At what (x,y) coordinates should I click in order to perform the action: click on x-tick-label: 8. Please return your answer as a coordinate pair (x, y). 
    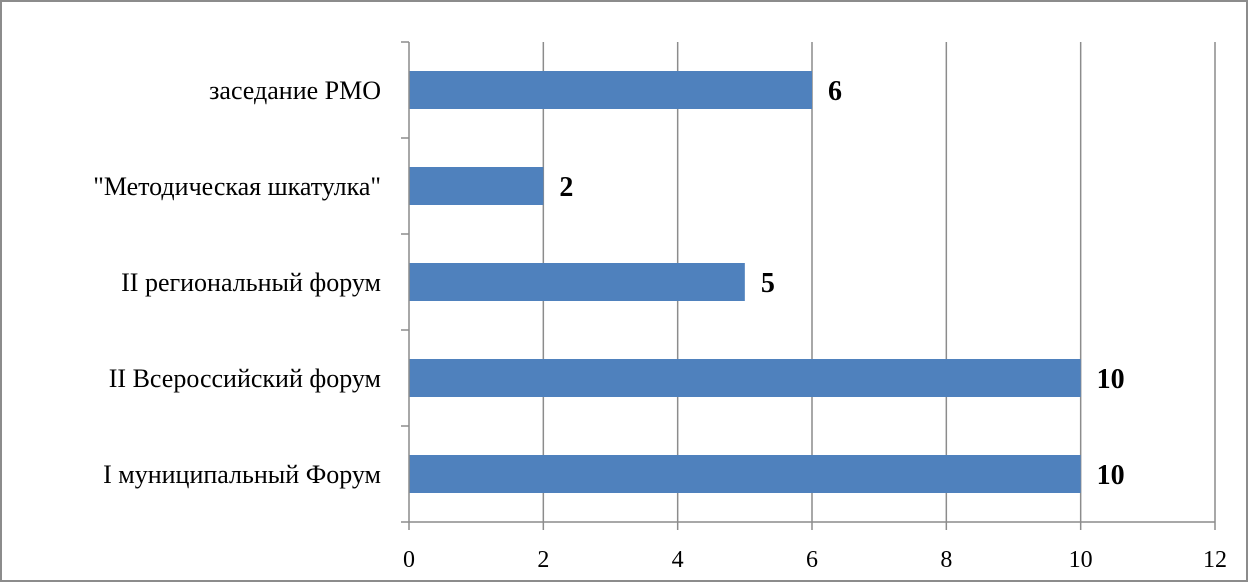
    Looking at the image, I should click on (946, 560).